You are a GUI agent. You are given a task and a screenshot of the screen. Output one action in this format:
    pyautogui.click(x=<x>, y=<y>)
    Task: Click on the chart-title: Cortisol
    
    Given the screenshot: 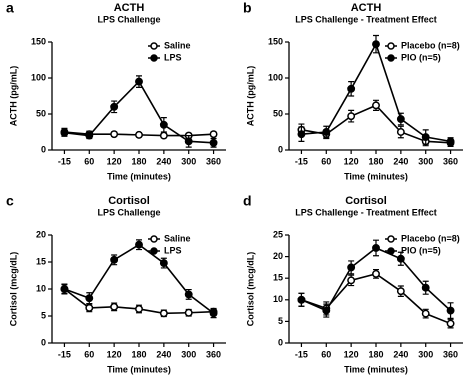 What is the action you would take?
    pyautogui.click(x=366, y=201)
    